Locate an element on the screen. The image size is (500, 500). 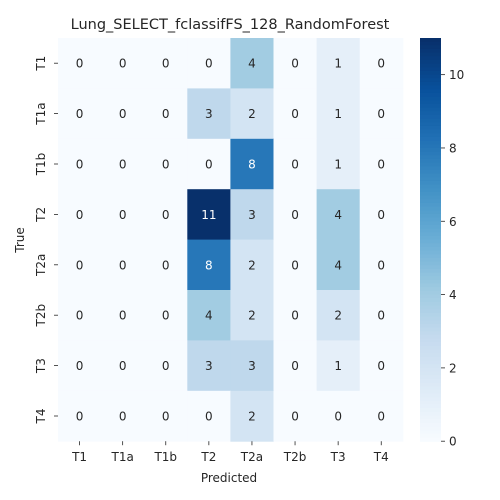
y-axis-ticks: T1 T1a T1b T2 T2a T2b T3 T4 is located at coordinates (46, 240).